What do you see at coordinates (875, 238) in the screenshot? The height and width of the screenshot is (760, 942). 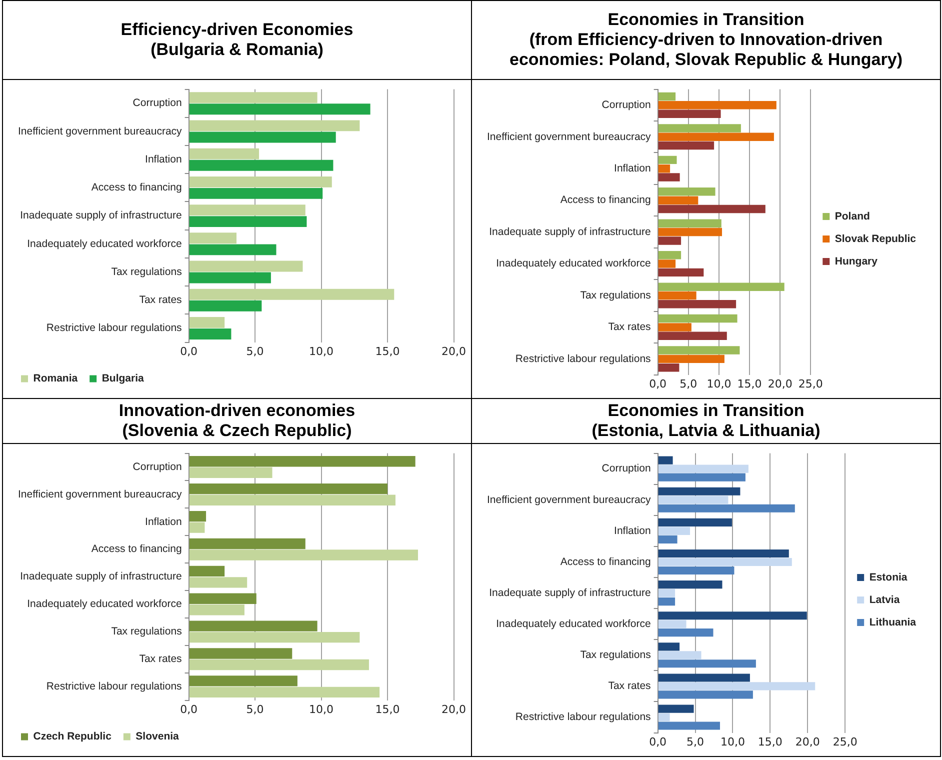 I see `legend-label: Slovak Republic` at bounding box center [875, 238].